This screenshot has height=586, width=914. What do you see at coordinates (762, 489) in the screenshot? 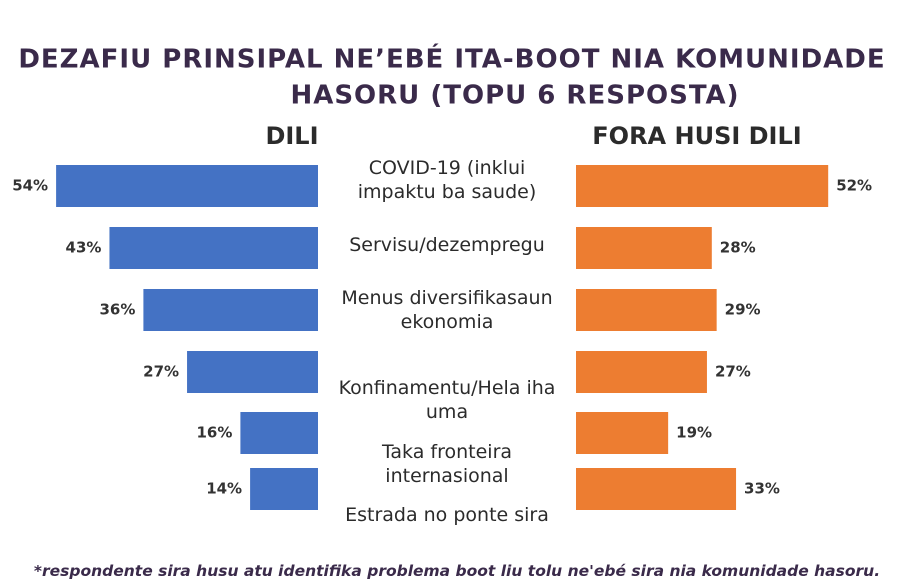
I see `value-label: 33%` at bounding box center [762, 489].